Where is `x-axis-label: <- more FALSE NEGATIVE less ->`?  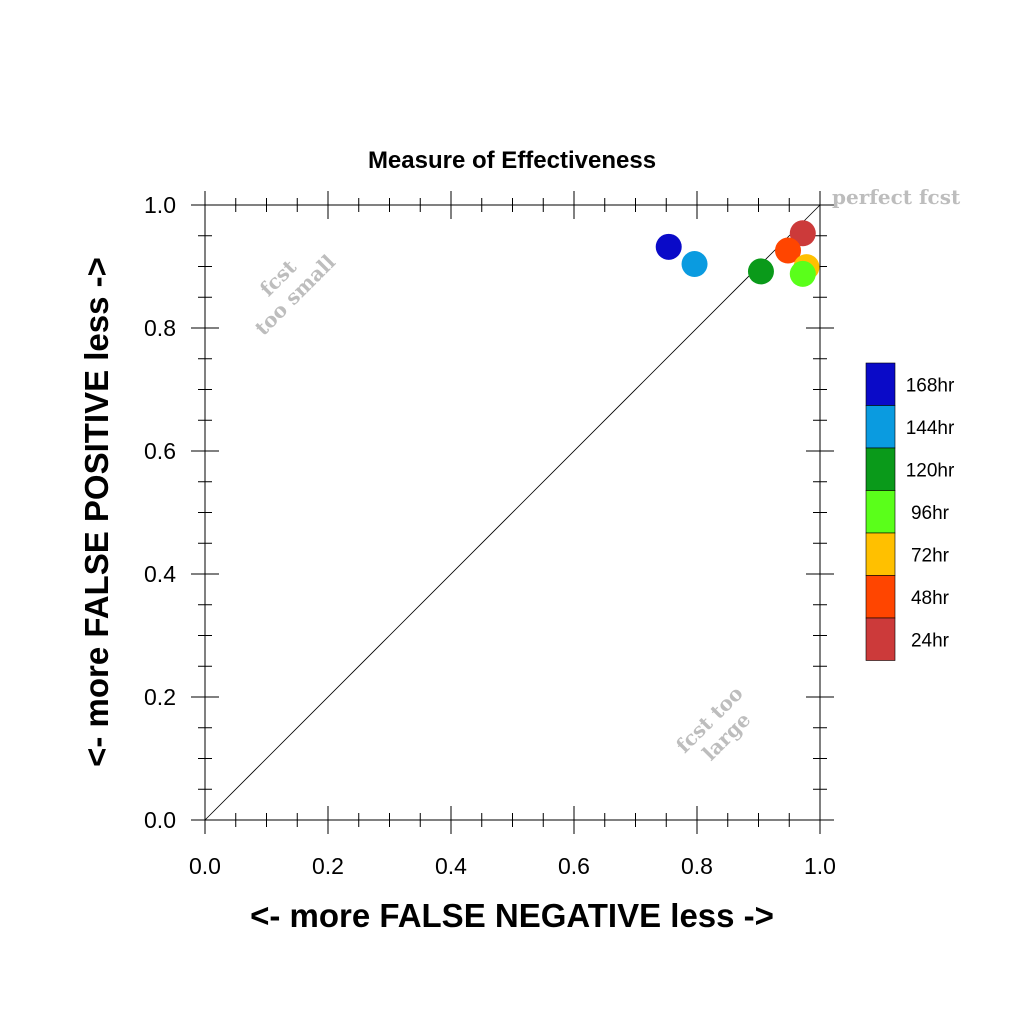 x-axis-label: <- more FALSE NEGATIVE less -> is located at coordinates (512, 915).